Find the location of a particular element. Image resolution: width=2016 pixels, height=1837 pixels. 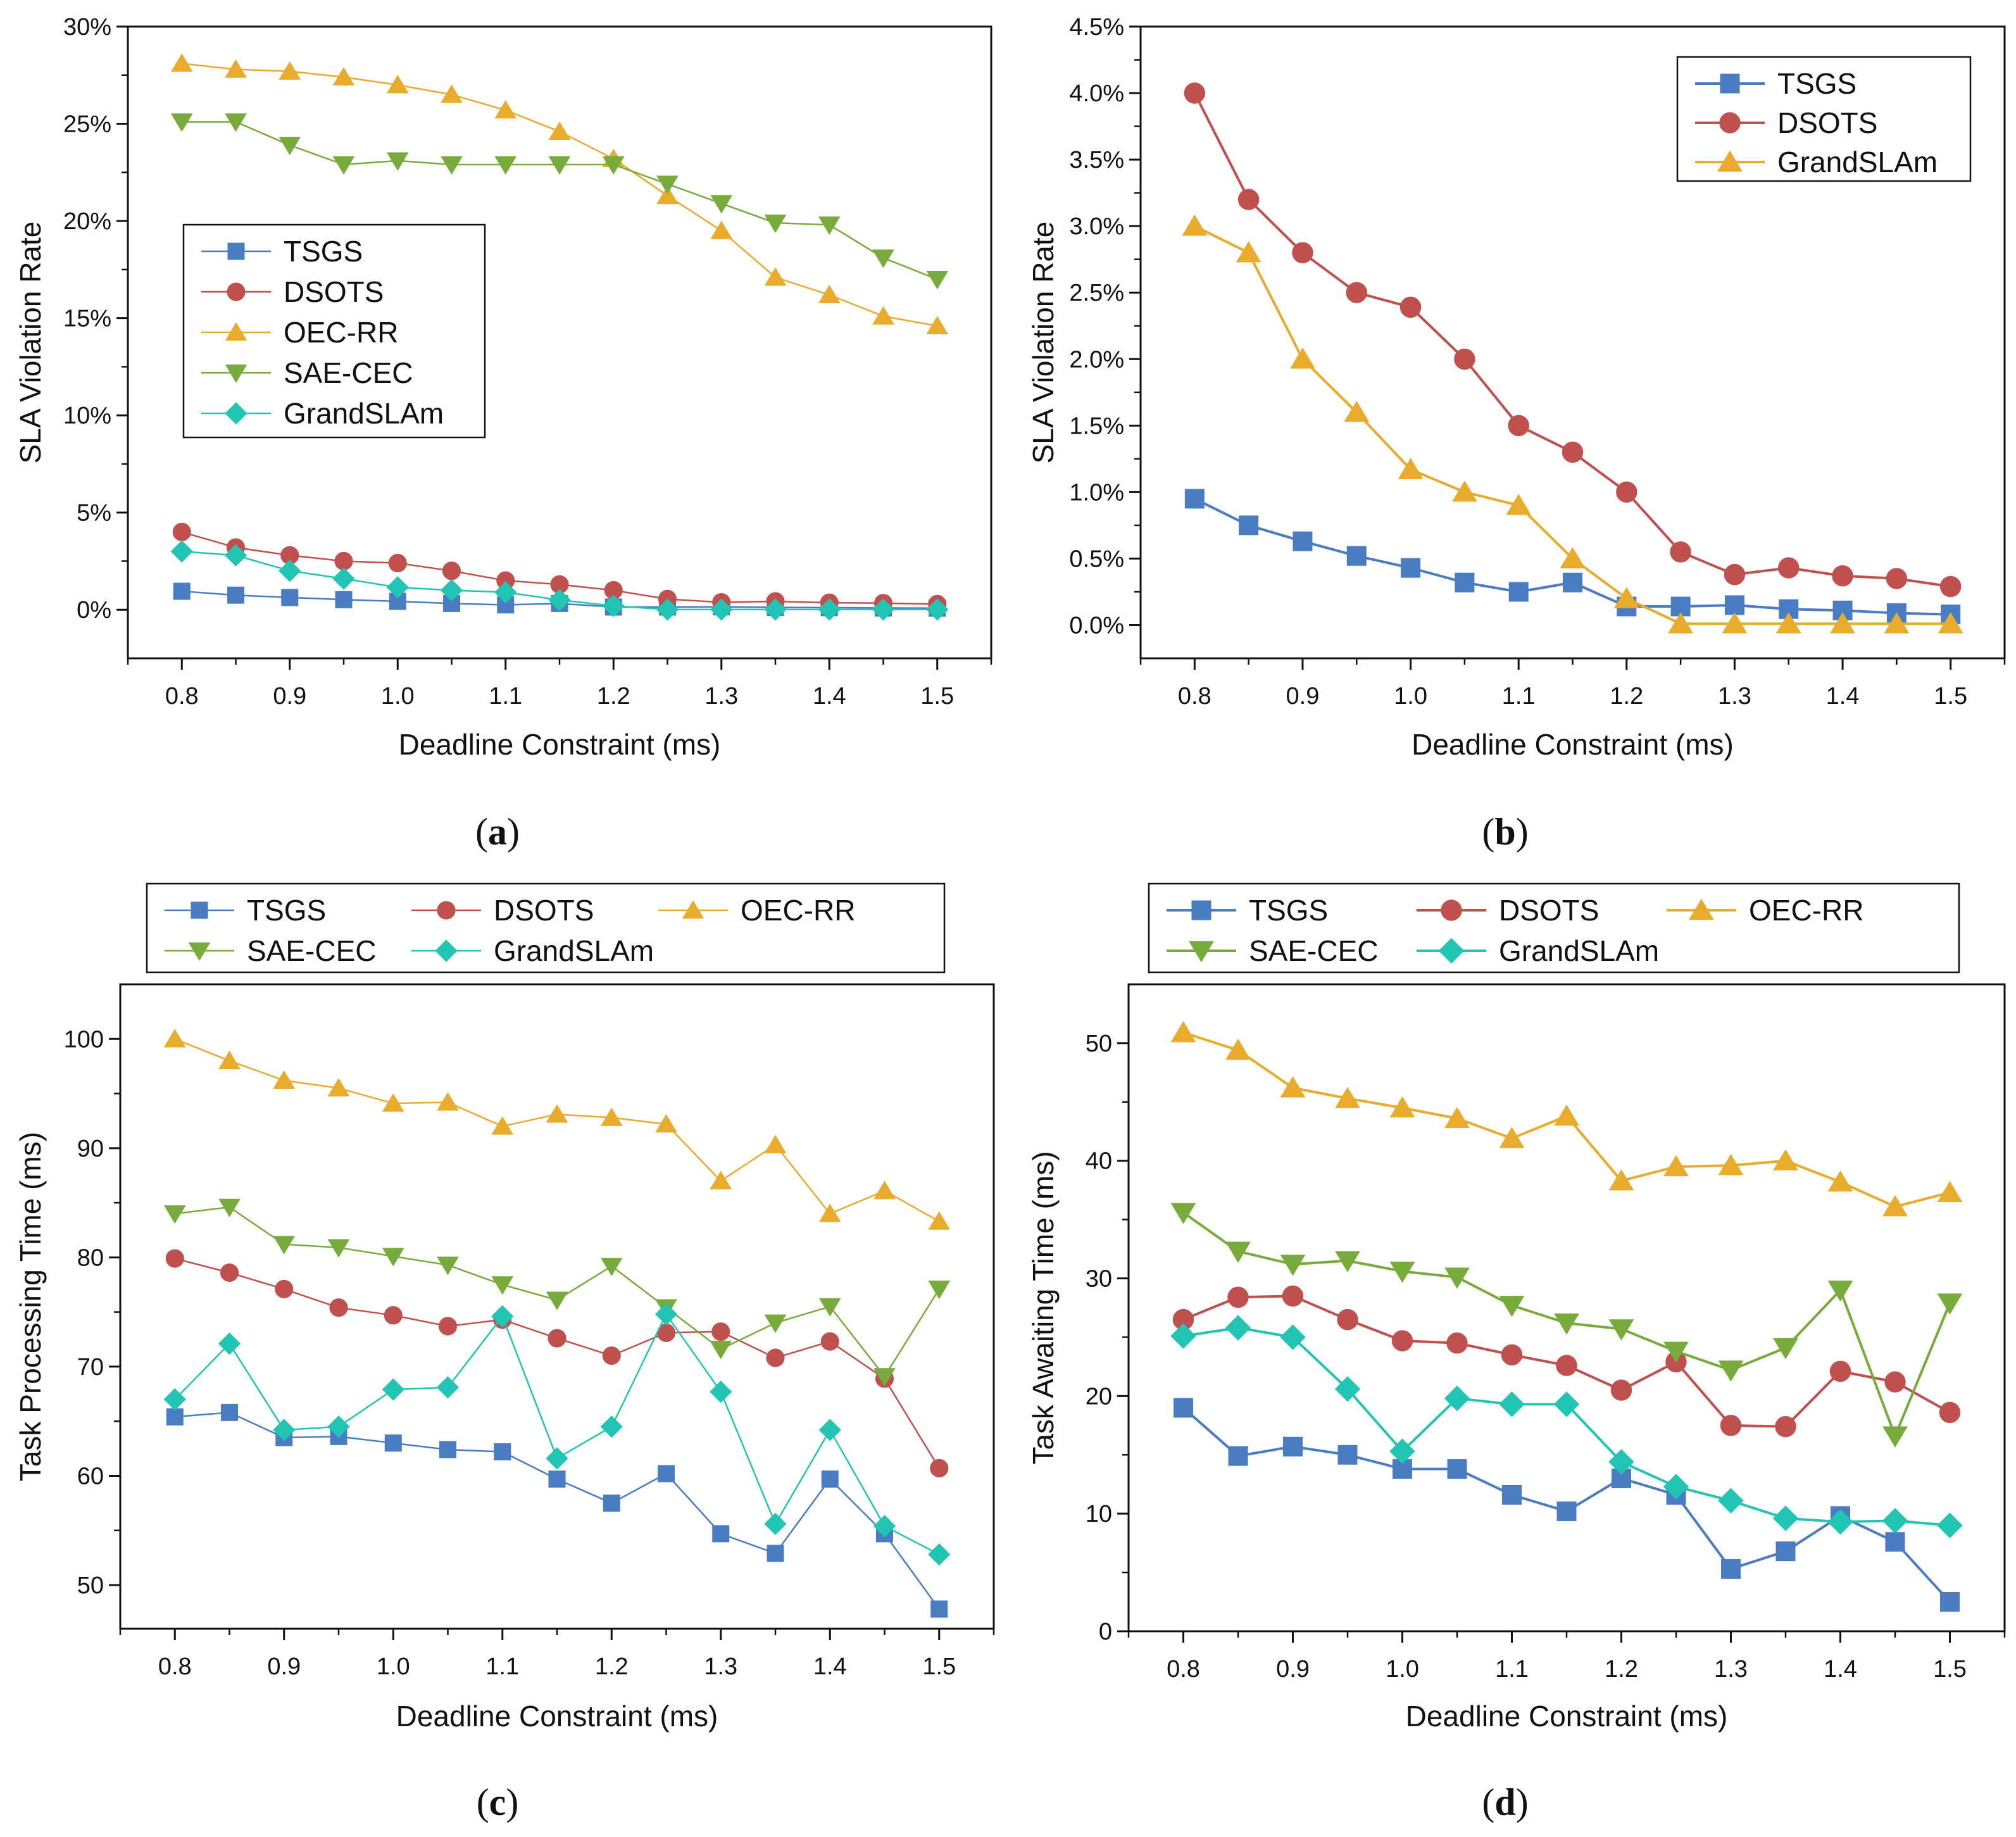

y-tick-label: 0.0% is located at coordinates (1096, 625).